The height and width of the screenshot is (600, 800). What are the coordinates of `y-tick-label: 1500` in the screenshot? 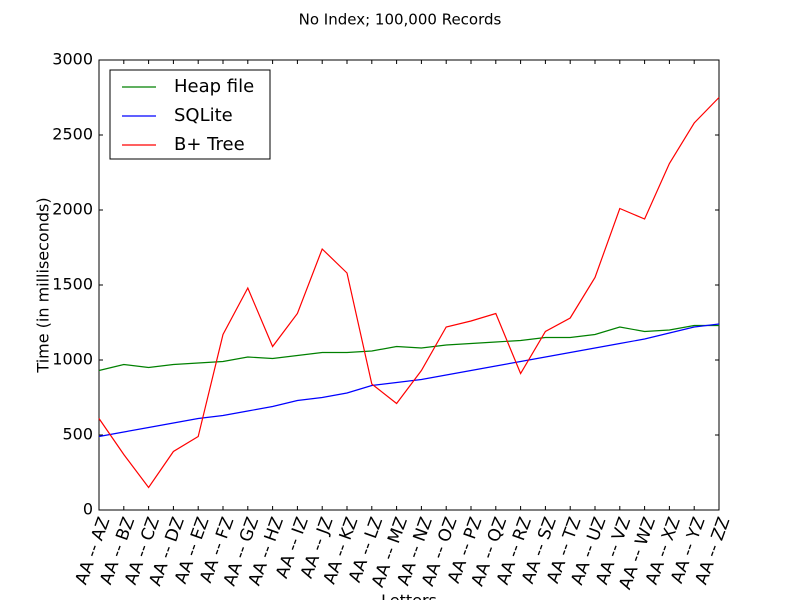 It's located at (72, 284).